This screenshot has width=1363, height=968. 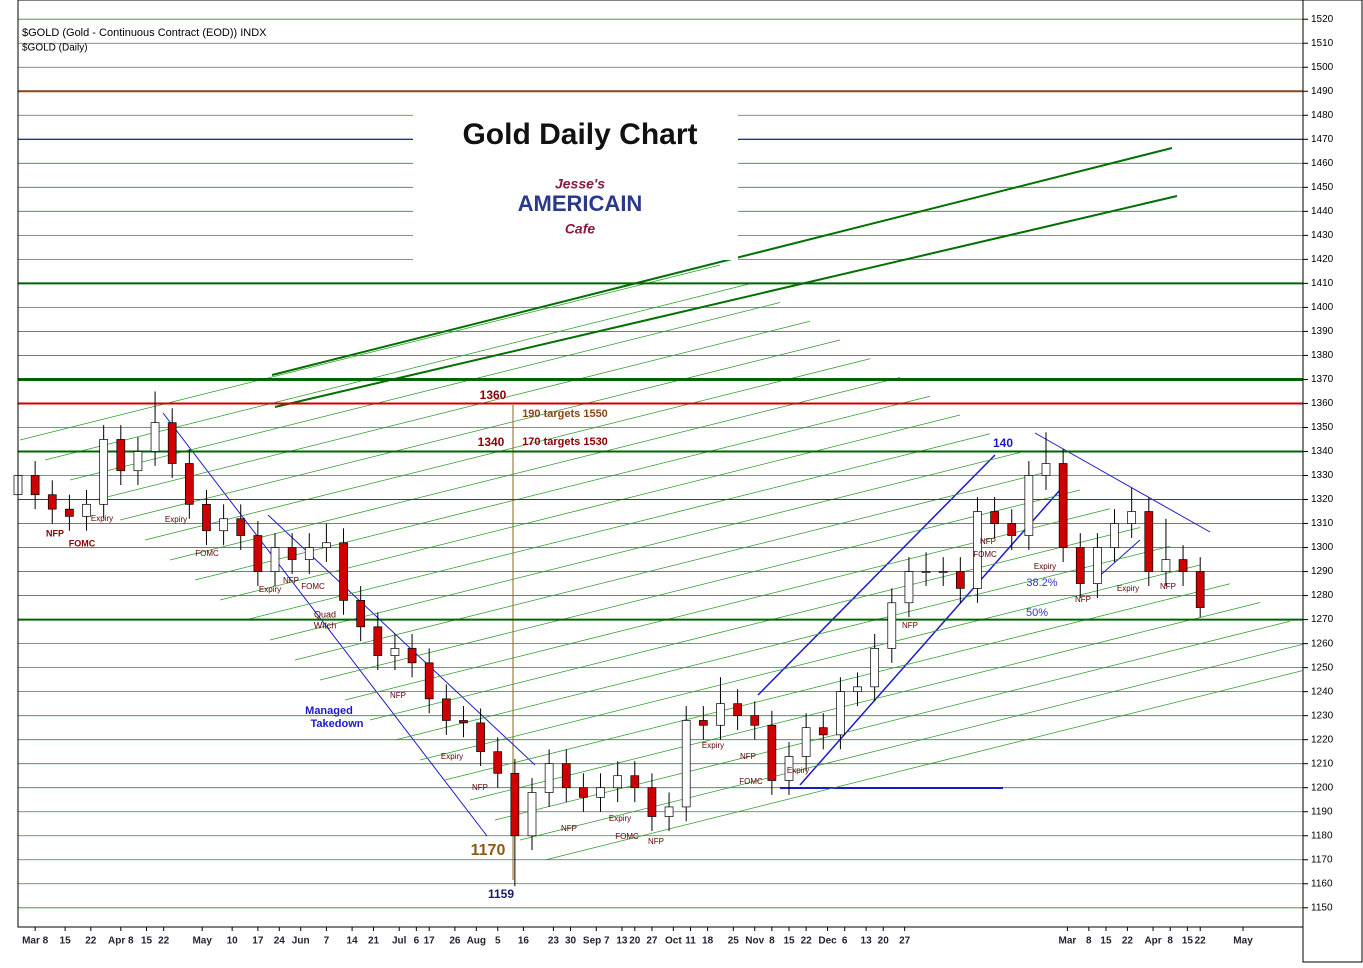 What do you see at coordinates (827, 941) in the screenshot?
I see `x-tick-label: Dec` at bounding box center [827, 941].